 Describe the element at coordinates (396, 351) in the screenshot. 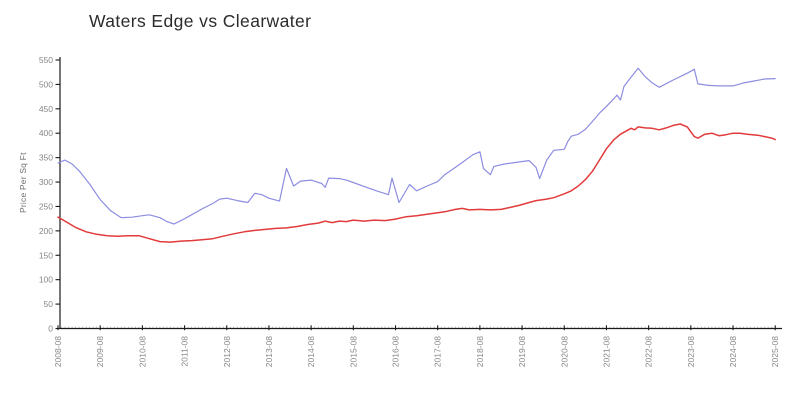

I see `x-tick-label: 2016-08` at that location.